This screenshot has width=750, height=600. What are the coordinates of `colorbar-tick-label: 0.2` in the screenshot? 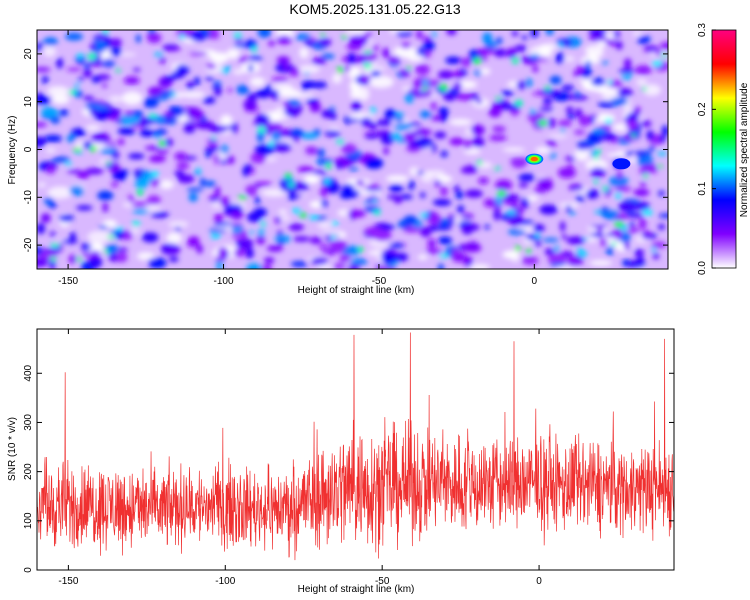 It's located at (702, 109).